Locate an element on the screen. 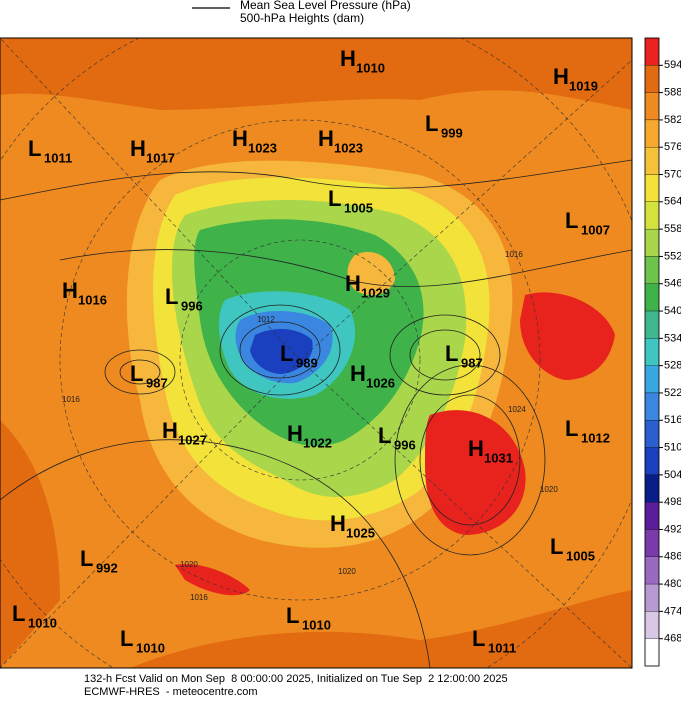  colorbar-label: 528 is located at coordinates (672, 366).